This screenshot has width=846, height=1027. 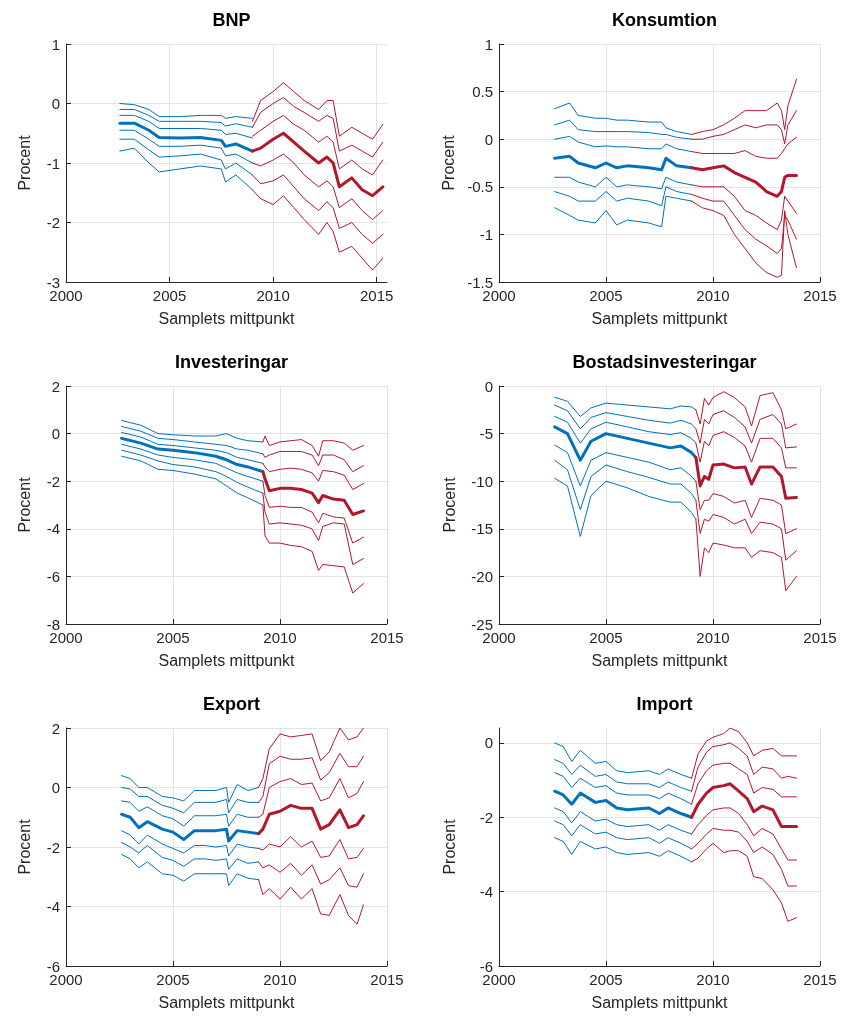 I want to click on y-tick-label: -20, so click(x=482, y=576).